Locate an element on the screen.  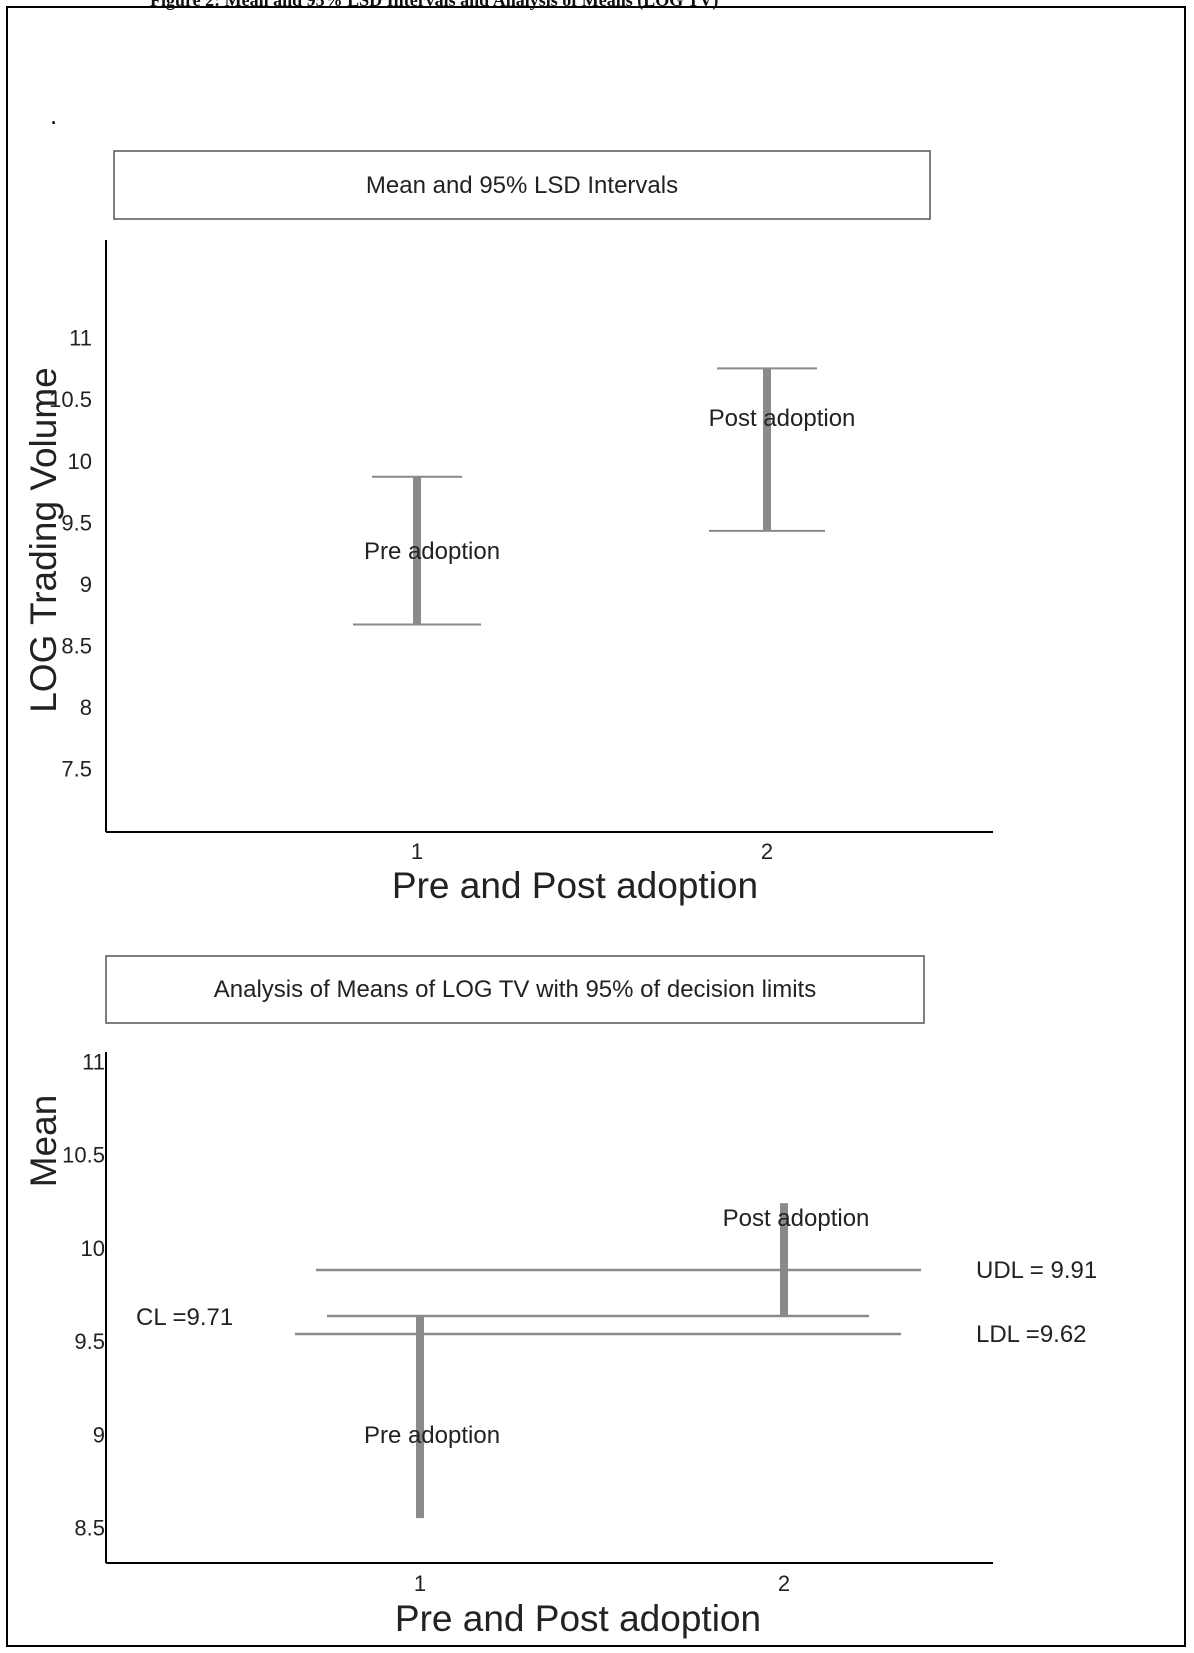
chart1-interval-label: Pre adoption is located at coordinates (432, 551).